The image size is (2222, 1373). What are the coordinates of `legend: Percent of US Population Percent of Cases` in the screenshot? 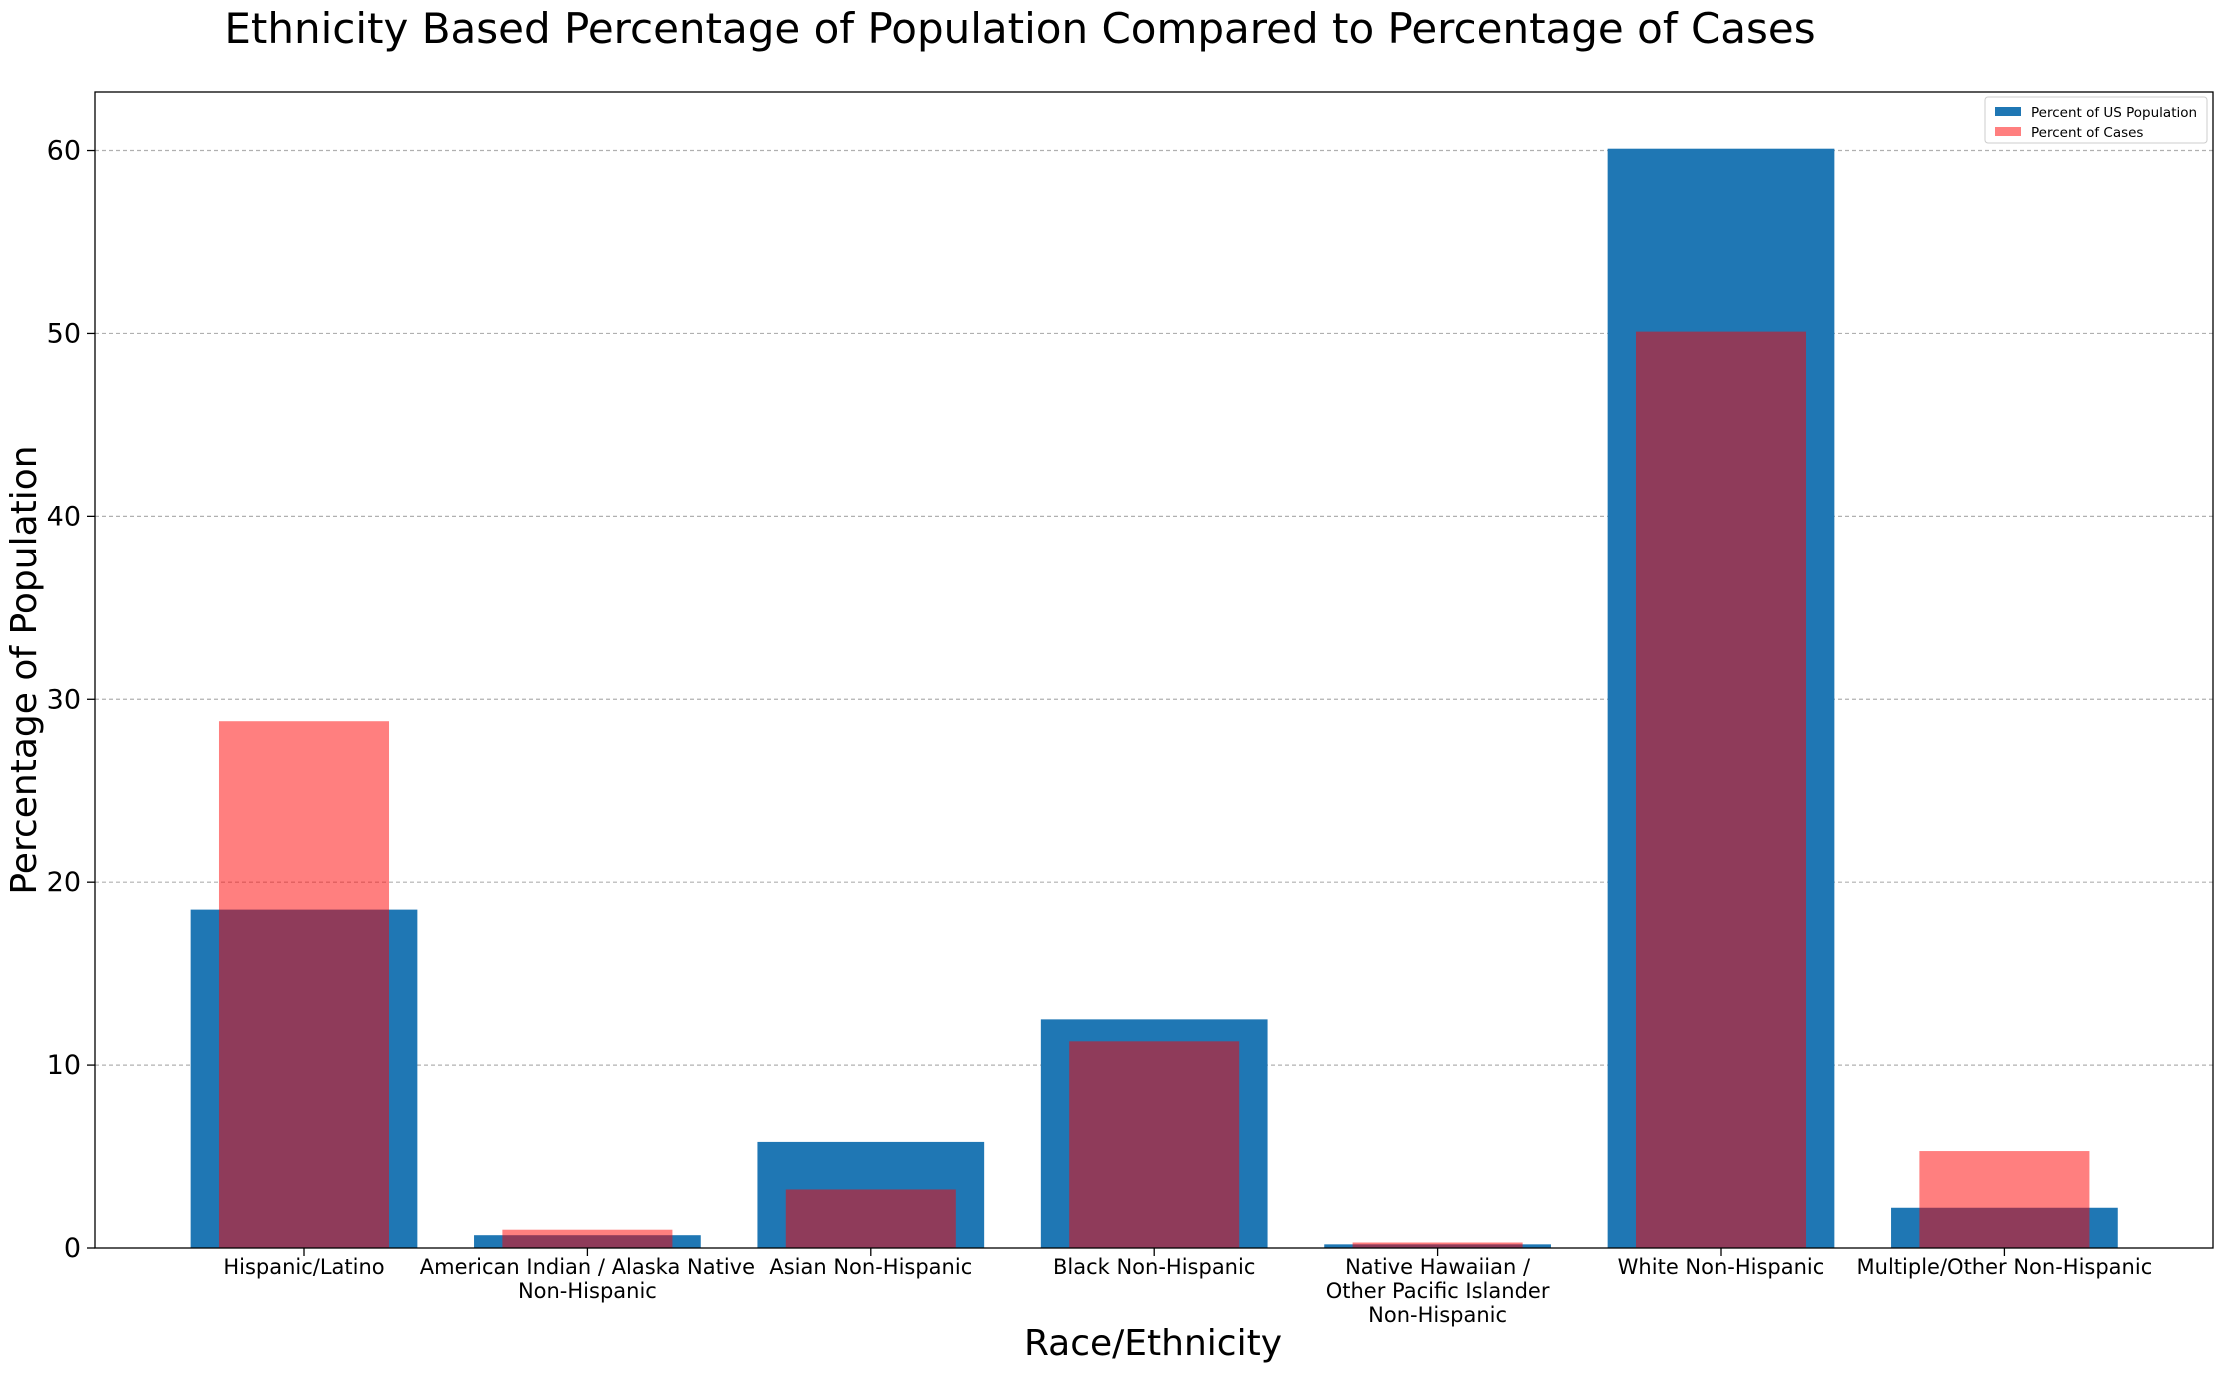 It's located at (2096, 120).